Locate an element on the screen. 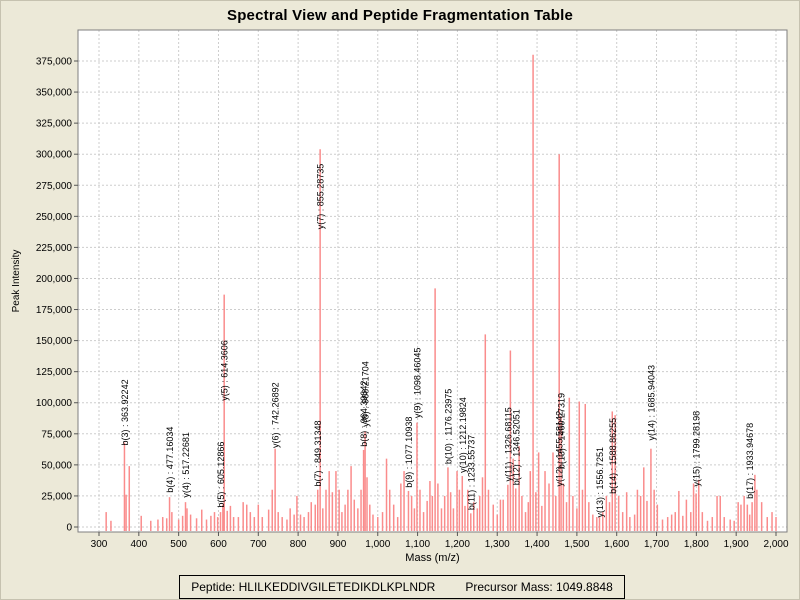  x-tick-label: 1,200 is located at coordinates (457, 544).